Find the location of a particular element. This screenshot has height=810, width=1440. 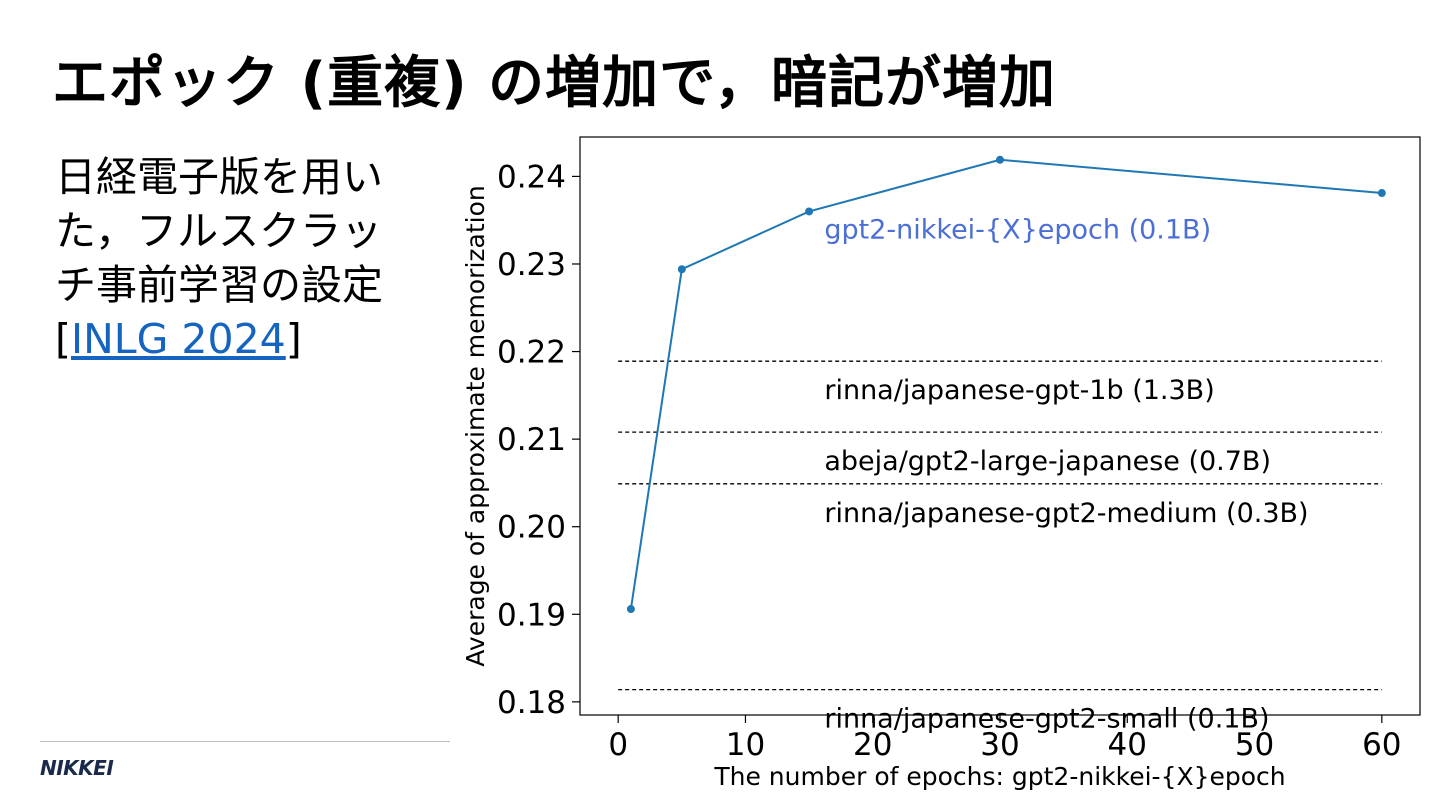

y-tick-label: 0.23 is located at coordinates (531, 265).